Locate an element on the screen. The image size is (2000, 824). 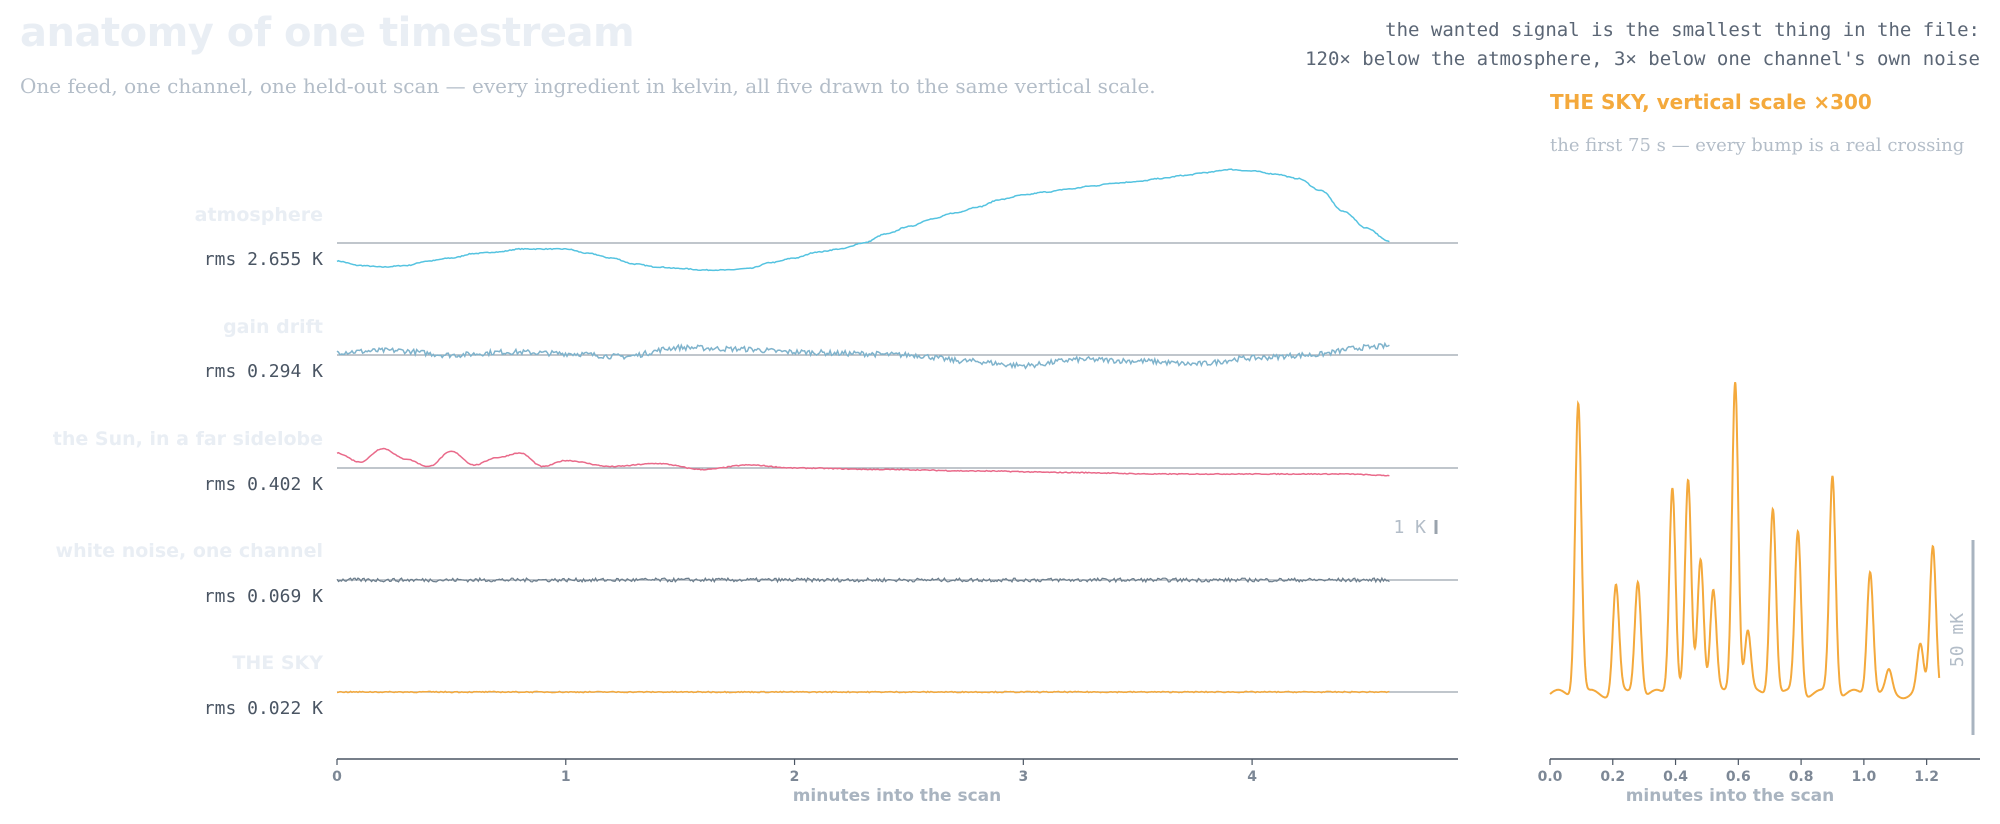
scale-bar-label: 1 K is located at coordinates (1409, 527).